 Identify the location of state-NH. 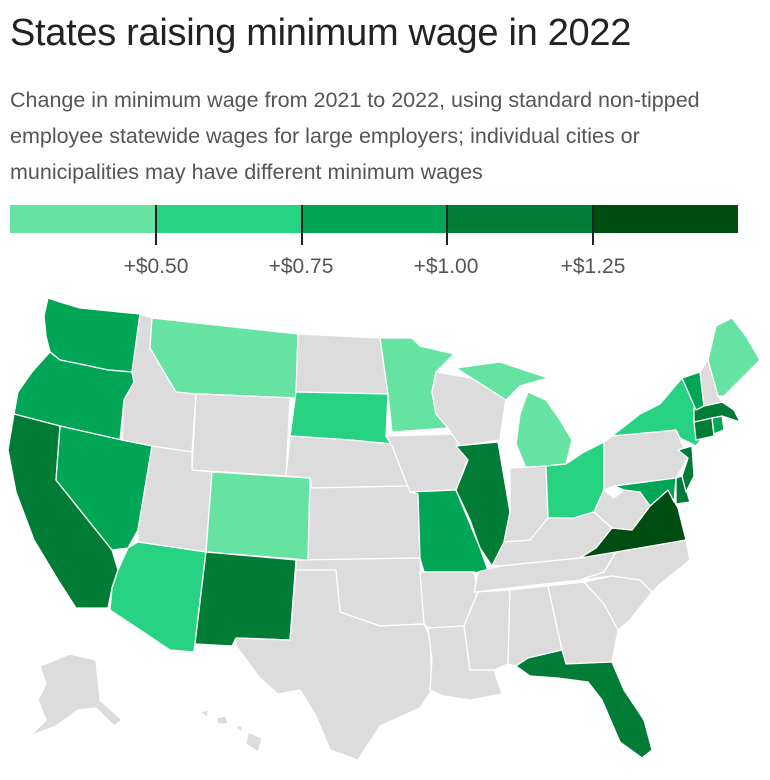
(711, 383).